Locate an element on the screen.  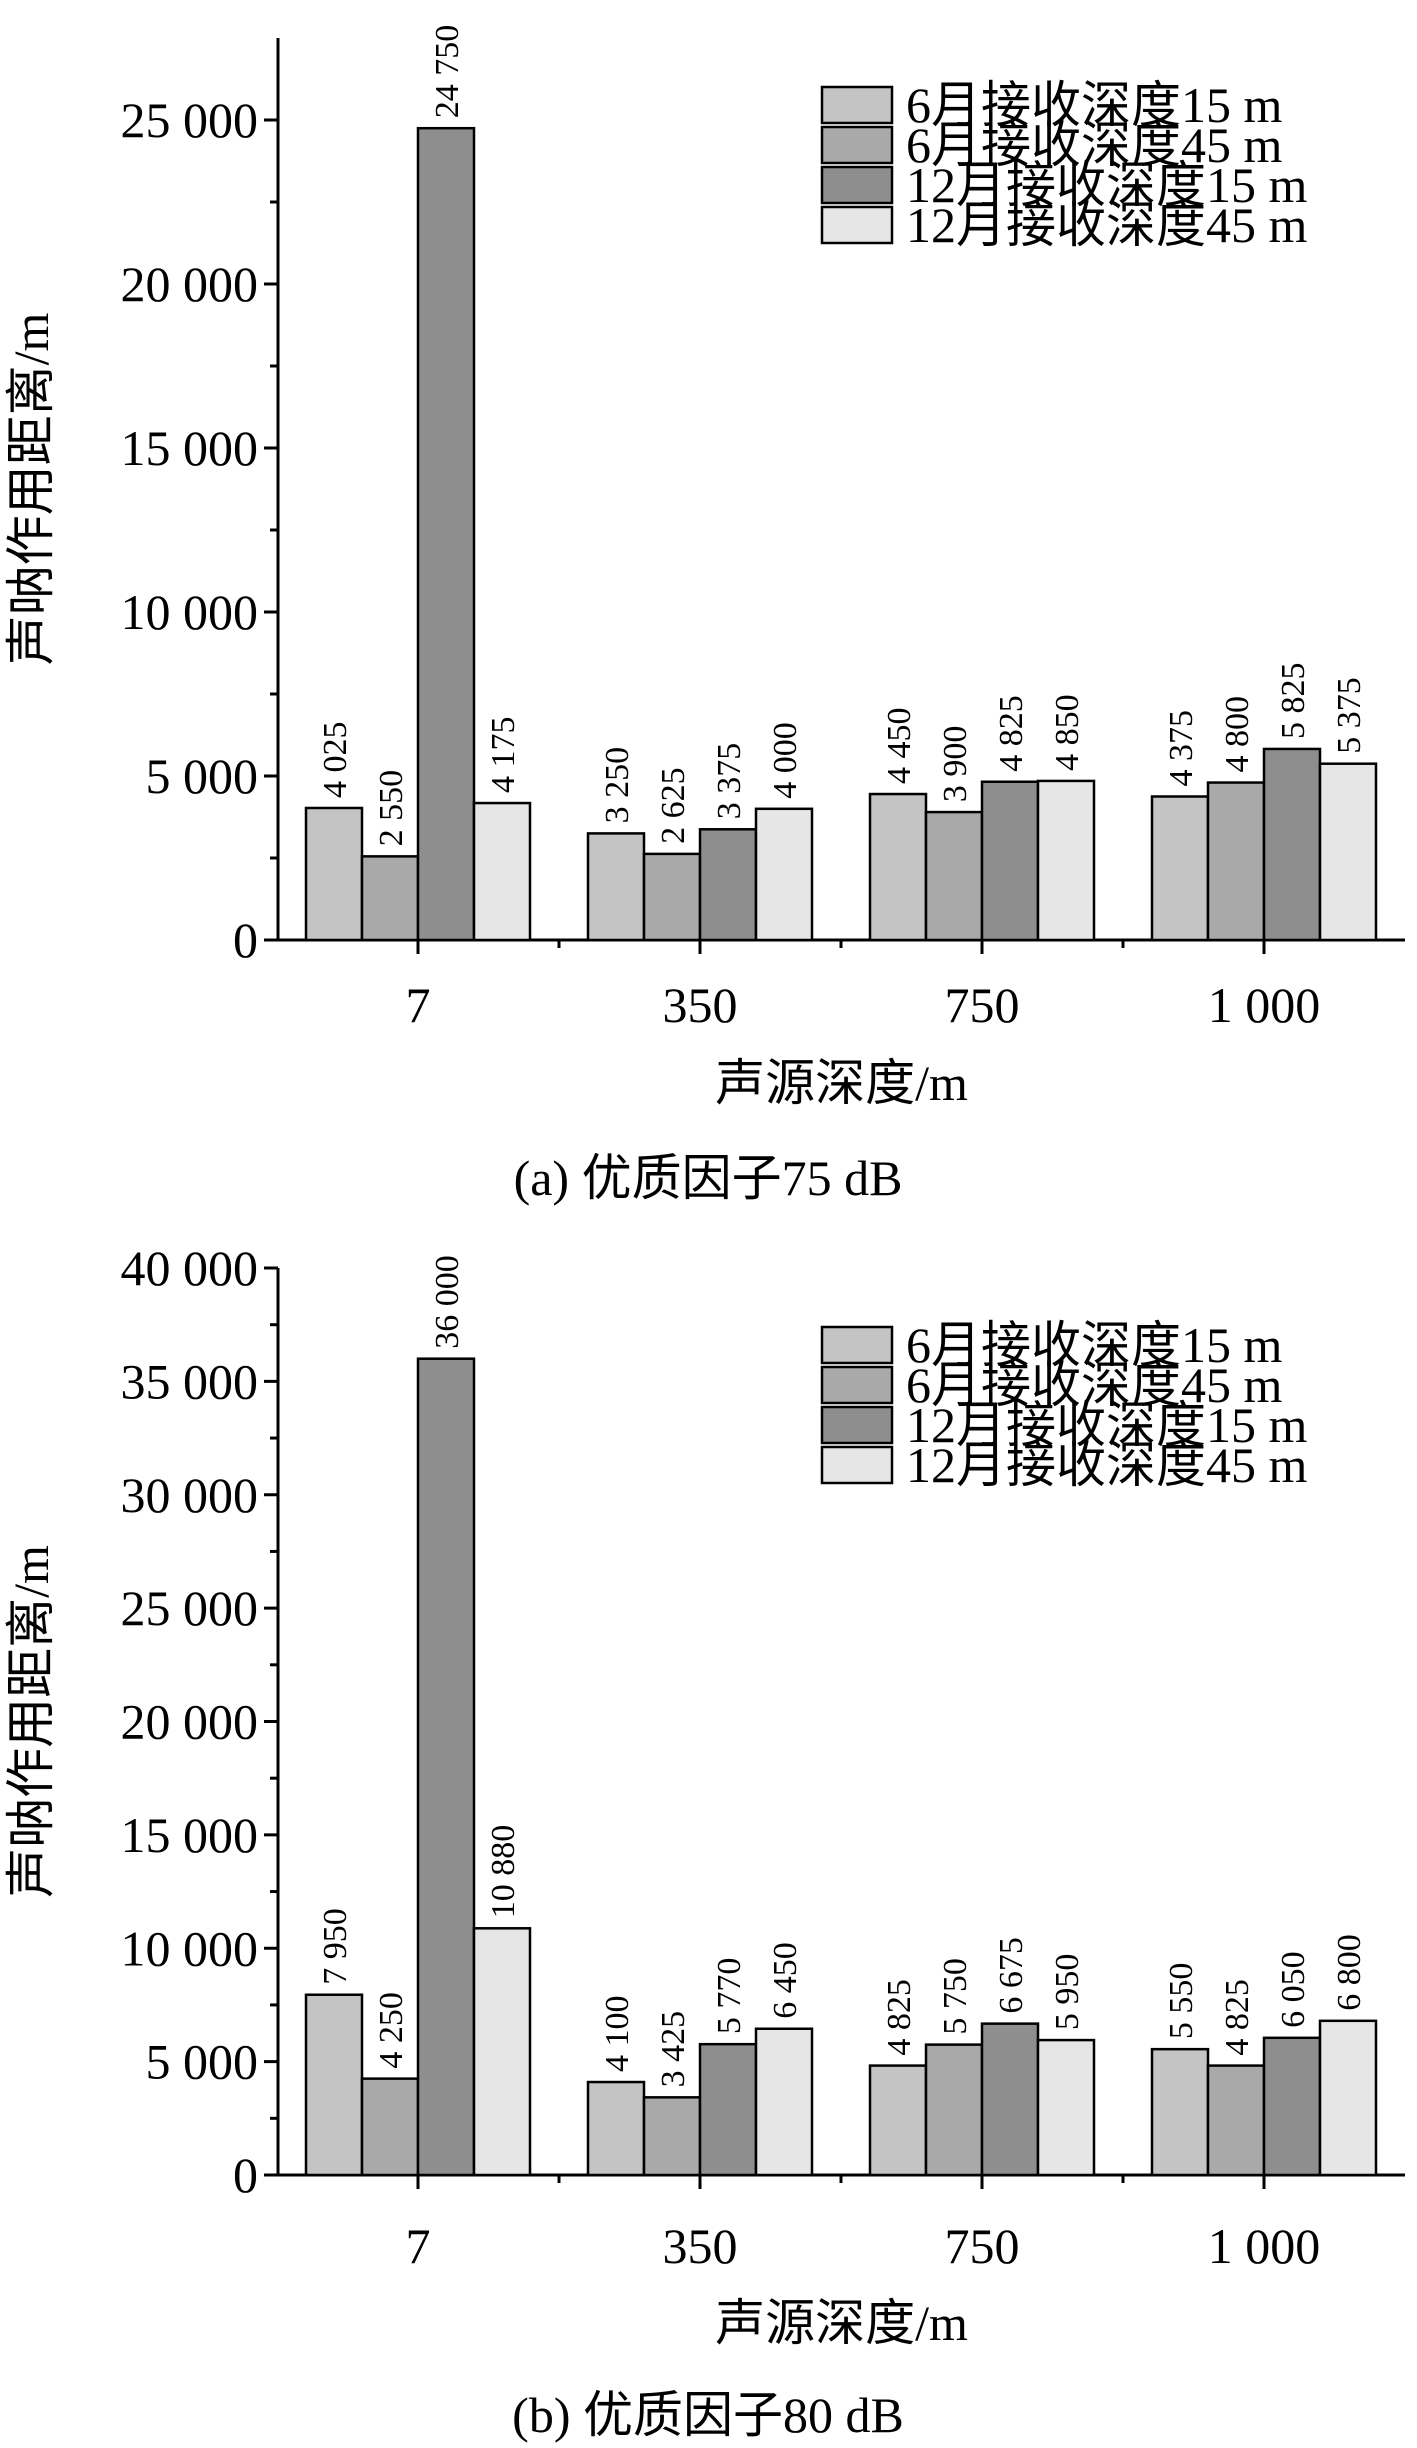
bar-value-label: 5 750 is located at coordinates (955, 1996).